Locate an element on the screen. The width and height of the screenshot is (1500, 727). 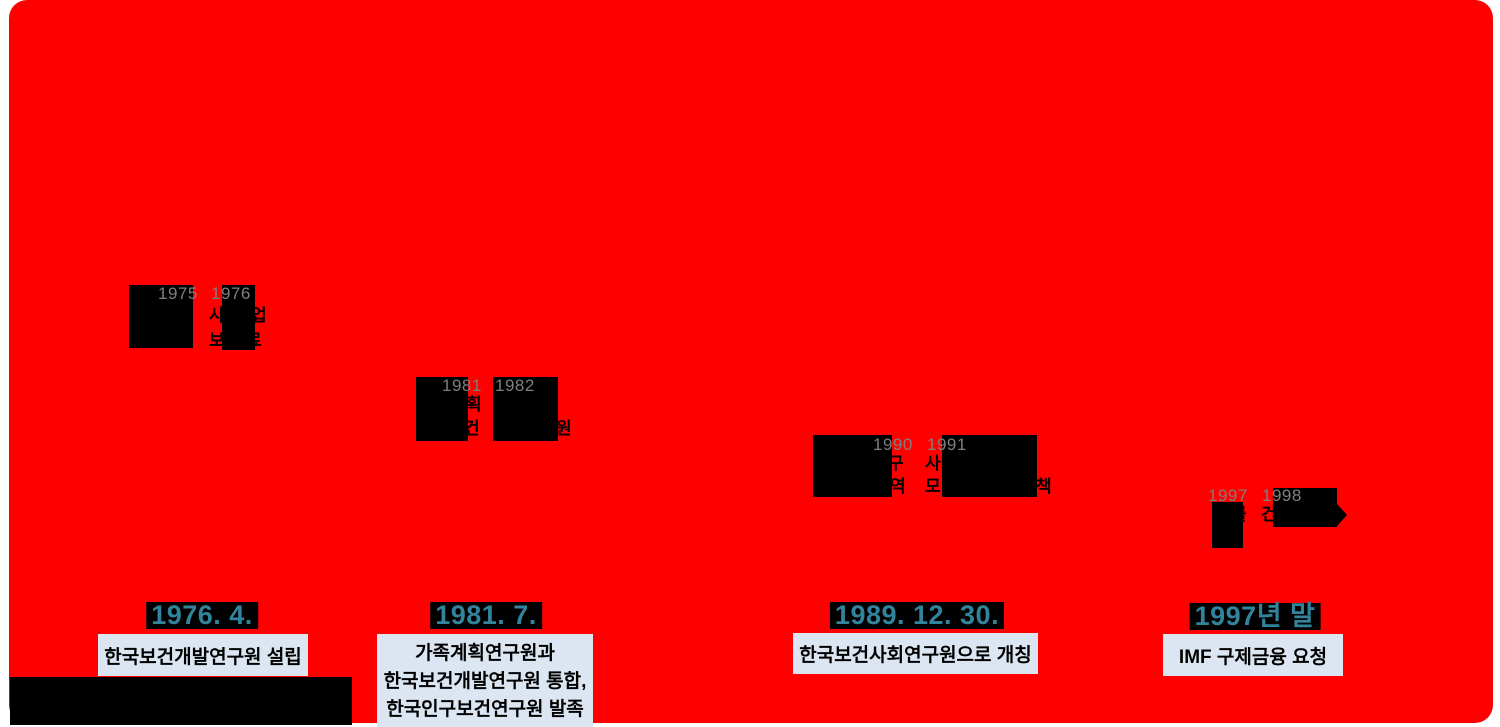
date-badge: 1989. 12. 30. is located at coordinates (917, 615).